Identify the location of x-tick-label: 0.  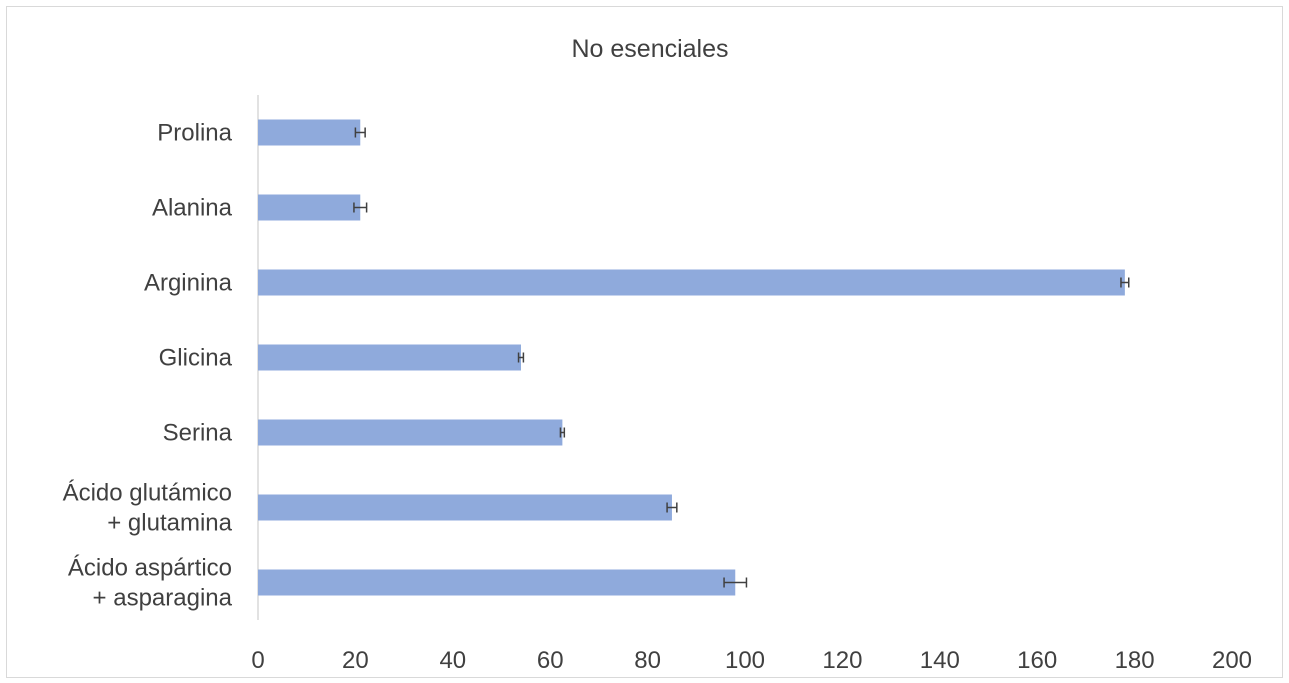
(257, 660).